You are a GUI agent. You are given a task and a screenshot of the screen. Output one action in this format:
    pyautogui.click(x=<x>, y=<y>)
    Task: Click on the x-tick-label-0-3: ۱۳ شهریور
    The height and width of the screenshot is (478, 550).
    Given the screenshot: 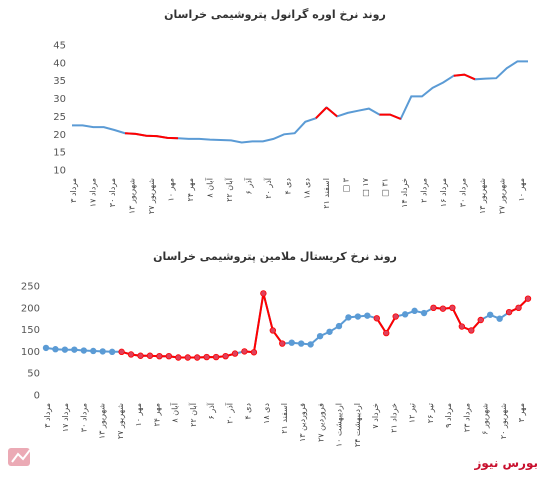 What is the action you would take?
    pyautogui.click(x=131, y=196)
    